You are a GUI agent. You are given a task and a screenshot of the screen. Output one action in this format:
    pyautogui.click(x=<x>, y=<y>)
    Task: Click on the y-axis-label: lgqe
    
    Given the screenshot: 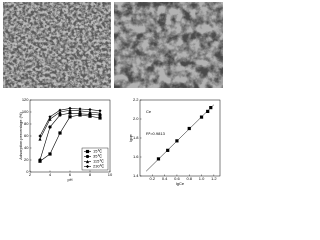 What is the action you would take?
    pyautogui.click(x=130, y=137)
    